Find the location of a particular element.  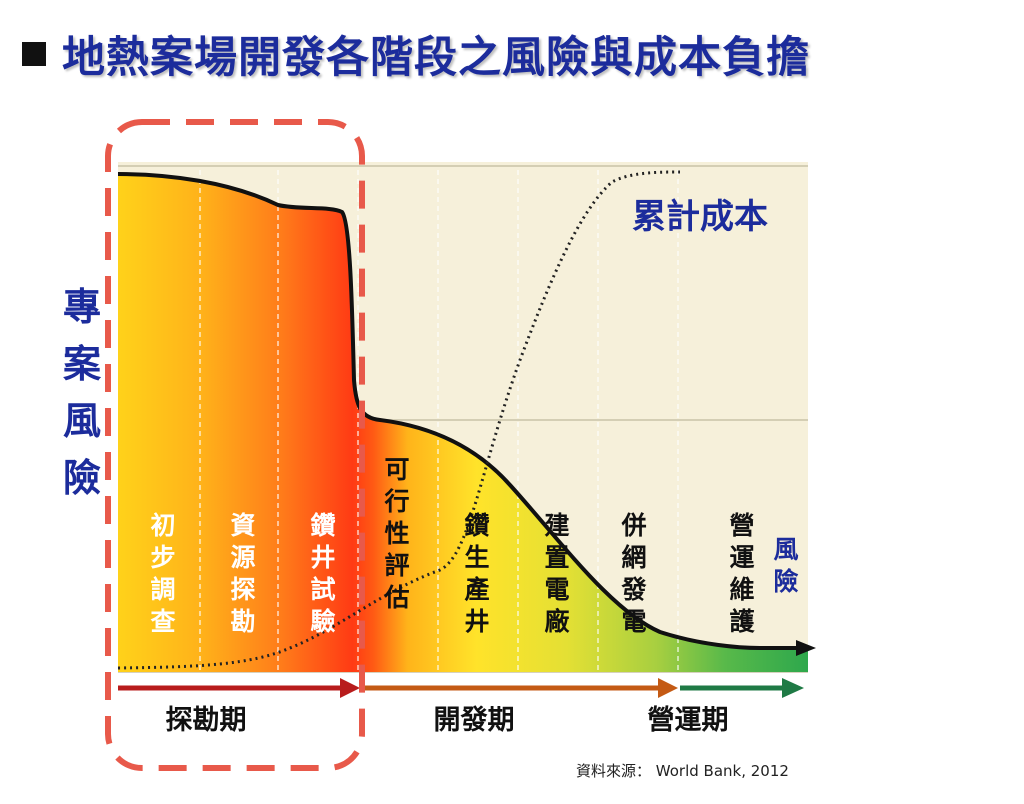

title-bar: 地熱案場開發各階段之風險與成本負擔 is located at coordinates (416, 54).